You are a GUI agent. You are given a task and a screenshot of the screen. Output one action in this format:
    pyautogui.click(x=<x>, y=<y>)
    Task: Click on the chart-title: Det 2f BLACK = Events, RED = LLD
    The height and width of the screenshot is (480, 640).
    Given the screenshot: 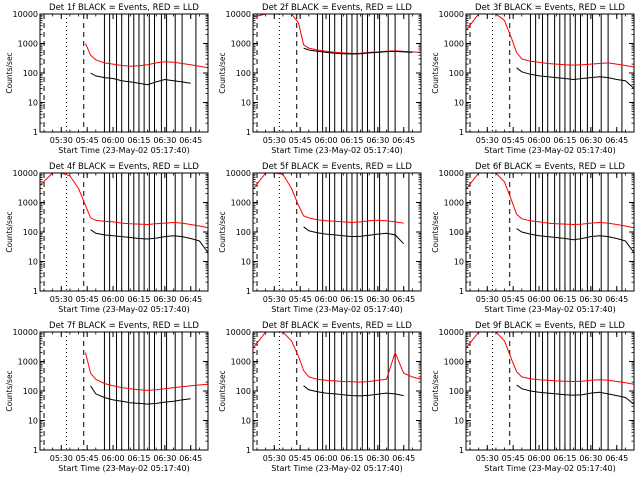 What is the action you would take?
    pyautogui.click(x=337, y=8)
    